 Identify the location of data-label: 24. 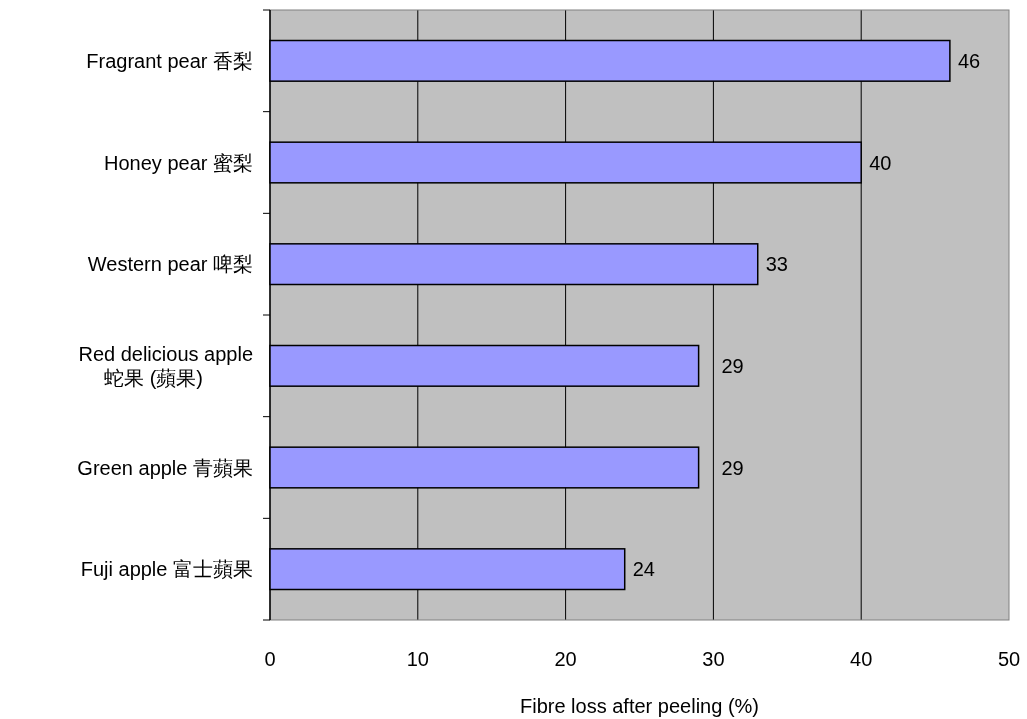
(643, 569).